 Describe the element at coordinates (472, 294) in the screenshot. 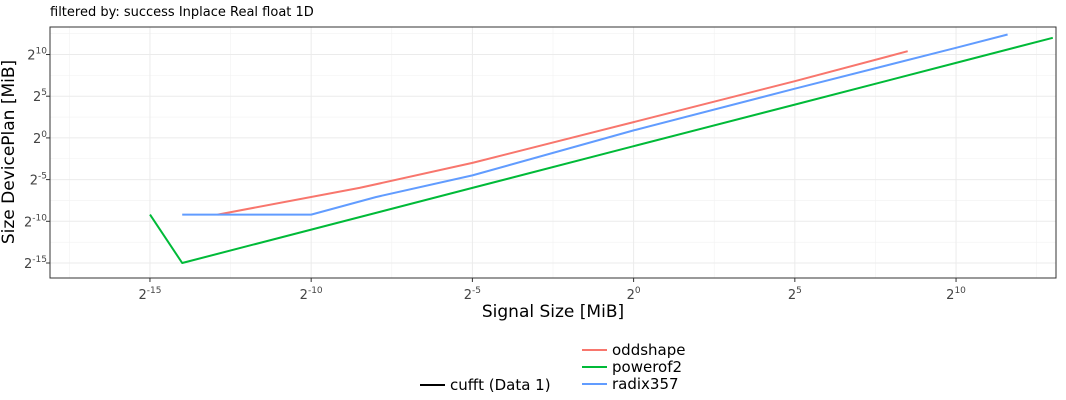

I see `x-tick-label: 2-5` at that location.